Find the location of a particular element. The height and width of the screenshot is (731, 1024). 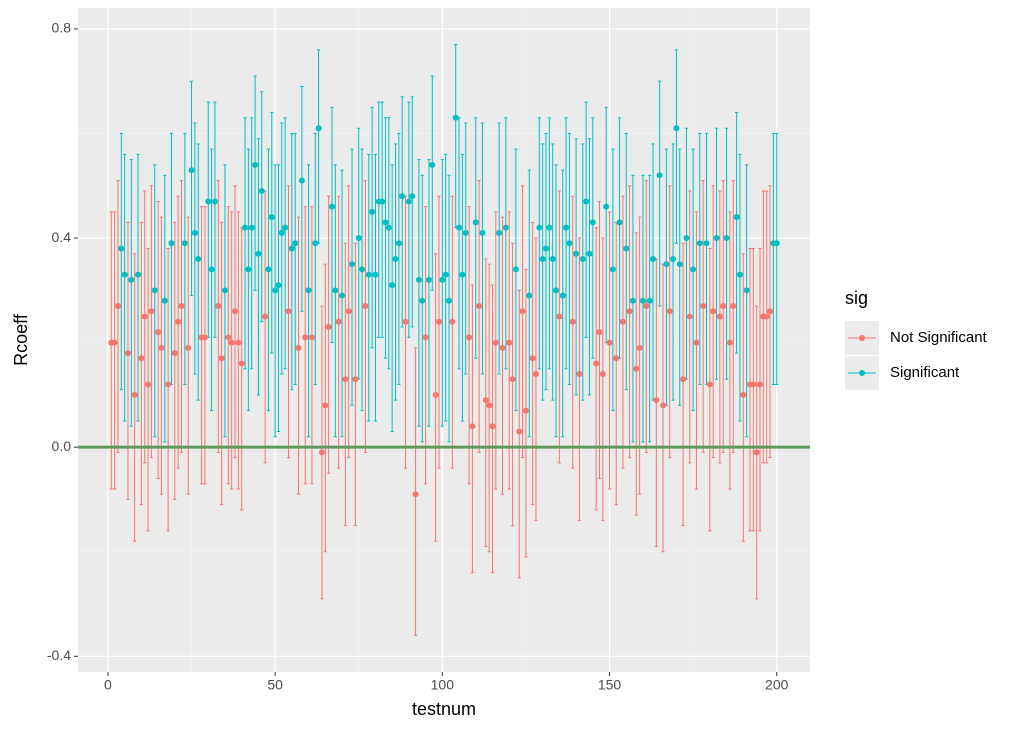

legend-label: Not Significant is located at coordinates (939, 337).